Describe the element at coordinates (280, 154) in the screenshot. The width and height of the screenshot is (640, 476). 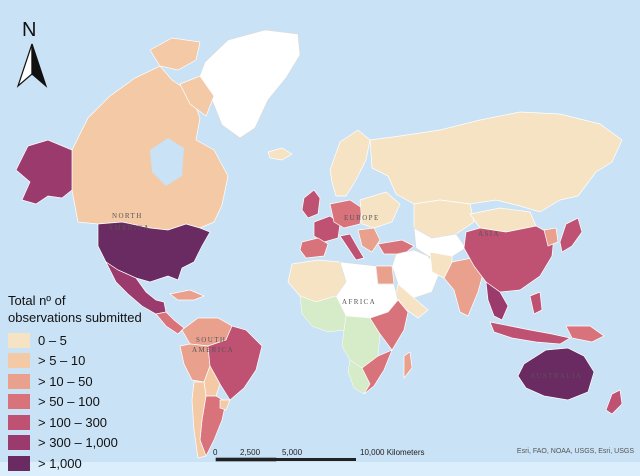
I see `iceland` at that location.